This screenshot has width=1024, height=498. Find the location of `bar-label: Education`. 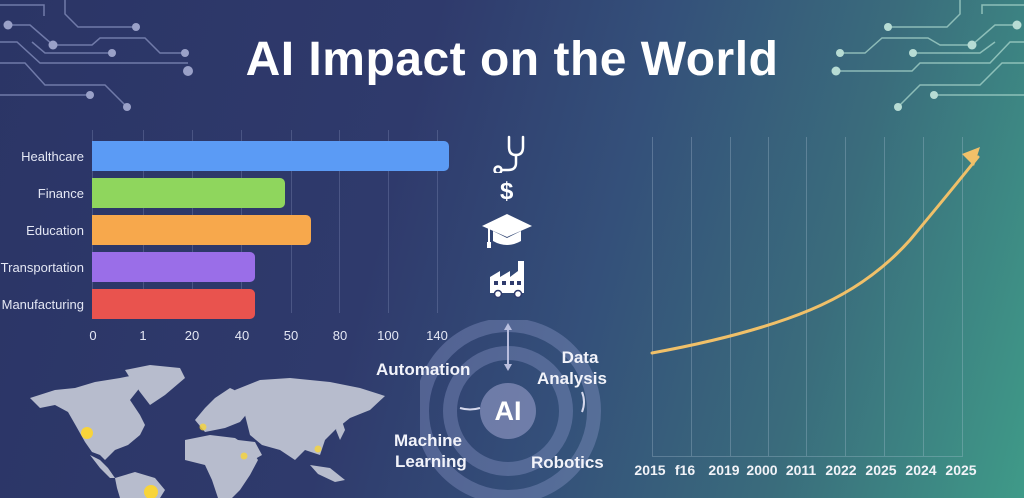

bar-label: Education is located at coordinates (55, 230).